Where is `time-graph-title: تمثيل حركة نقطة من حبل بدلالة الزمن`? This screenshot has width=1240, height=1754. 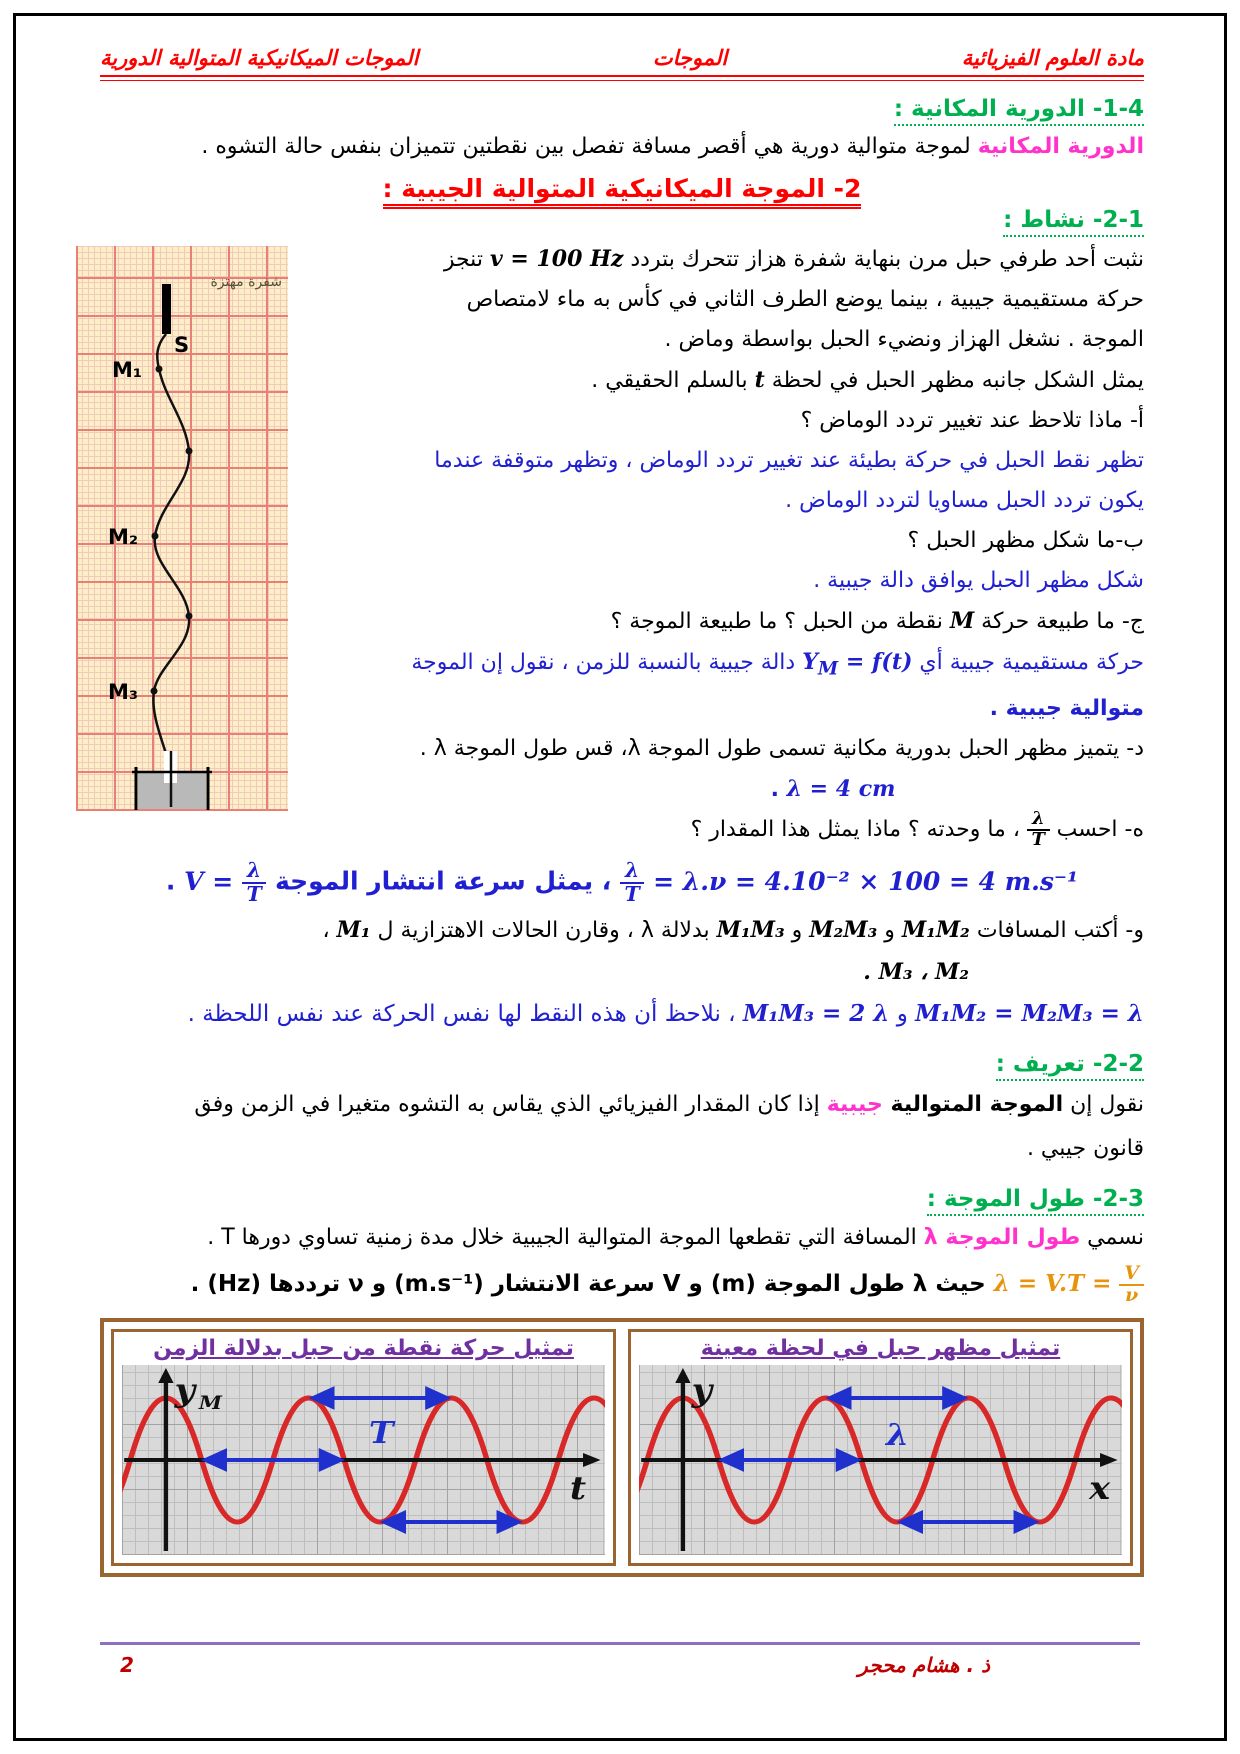
time-graph-title: تمثيل حركة نقطة من حبل بدلالة الزمن is located at coordinates (363, 1349).